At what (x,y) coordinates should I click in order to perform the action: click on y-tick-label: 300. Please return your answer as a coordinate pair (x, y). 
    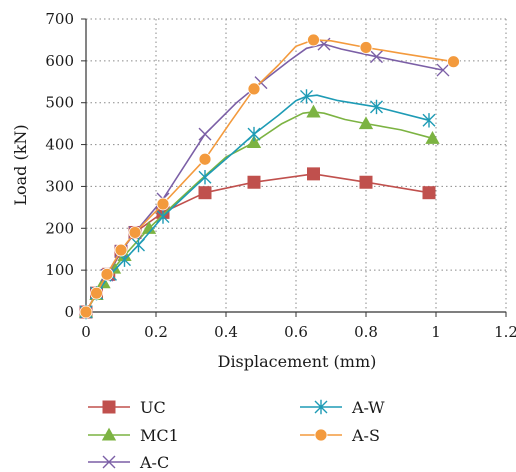
    Looking at the image, I should click on (59, 186).